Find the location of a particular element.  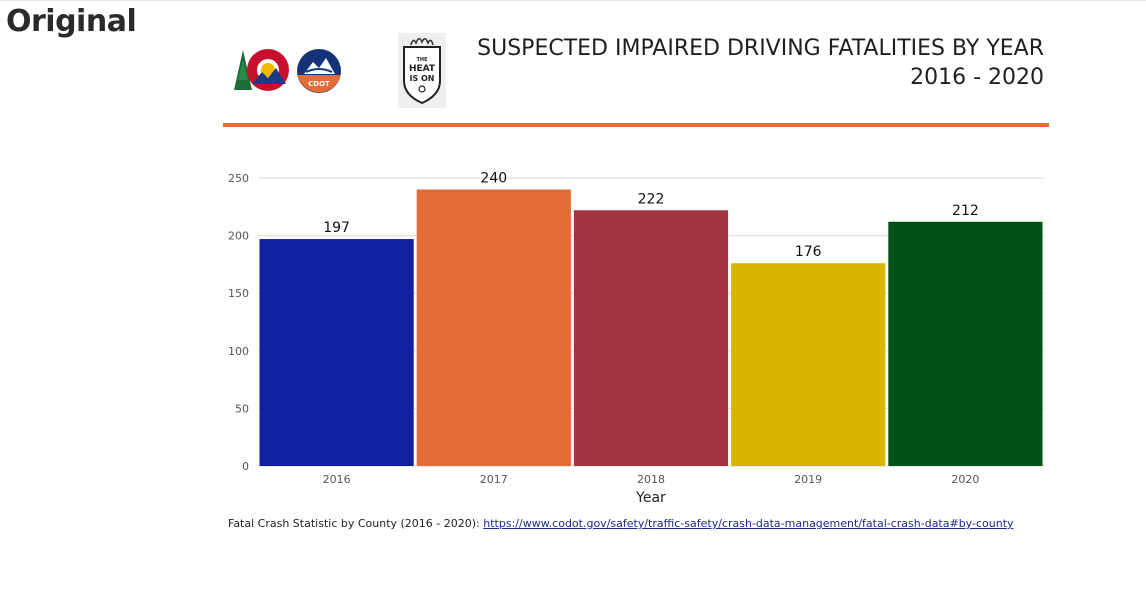

y-tick-label: 100 is located at coordinates (238, 351).